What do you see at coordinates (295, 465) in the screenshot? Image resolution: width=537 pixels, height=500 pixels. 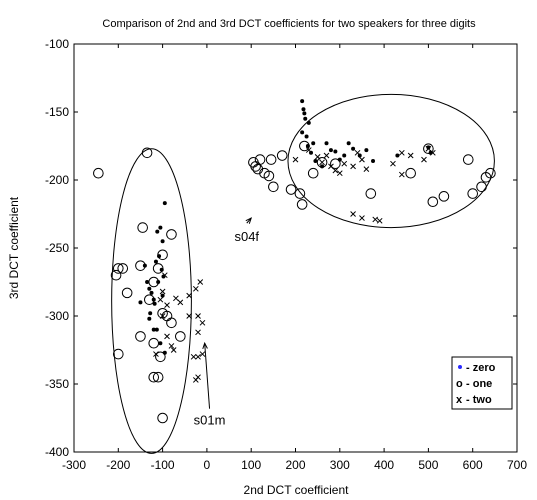 I see `x-tick-label: 200` at bounding box center [295, 465].